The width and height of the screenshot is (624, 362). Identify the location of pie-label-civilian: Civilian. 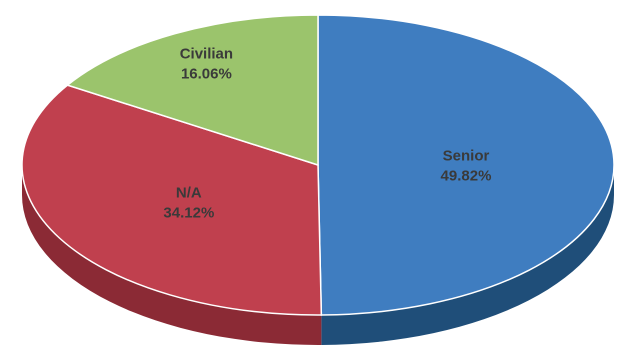
(206, 54).